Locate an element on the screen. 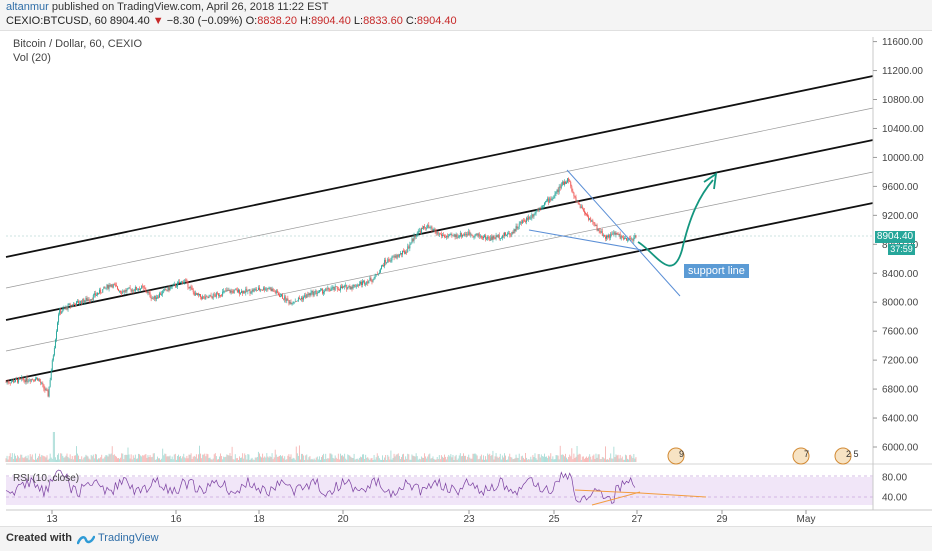  low-label: L: is located at coordinates (358, 21).